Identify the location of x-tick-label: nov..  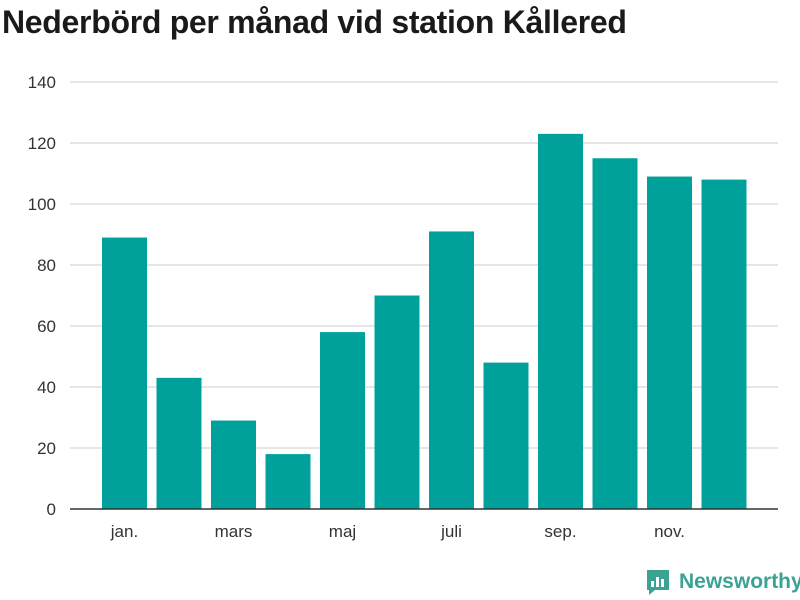
(669, 531).